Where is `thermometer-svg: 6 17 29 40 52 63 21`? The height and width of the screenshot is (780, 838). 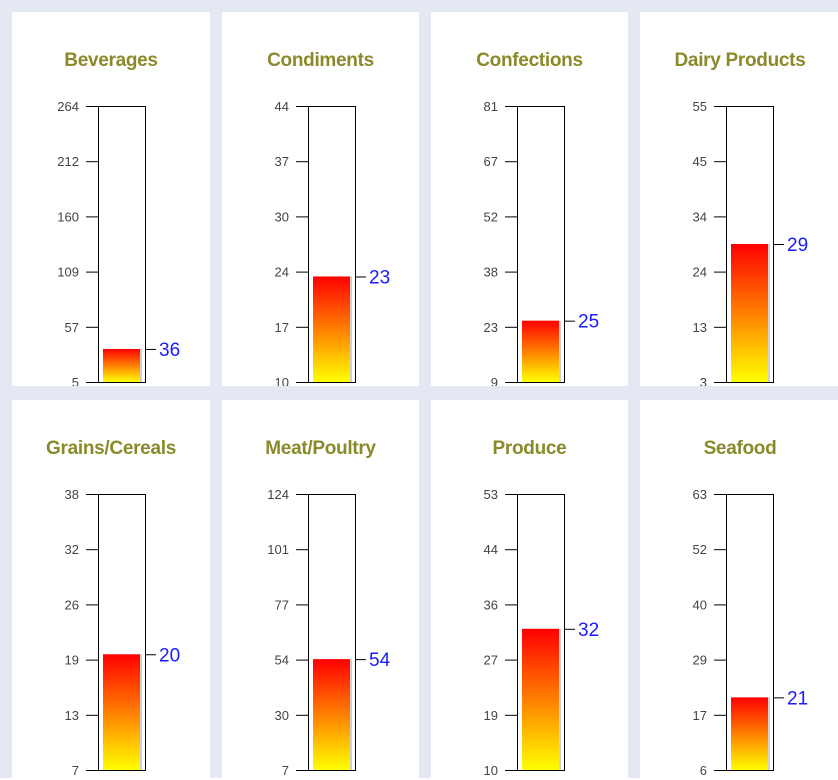
thermometer-svg: 6 17 29 40 52 63 21 is located at coordinates (751, 632).